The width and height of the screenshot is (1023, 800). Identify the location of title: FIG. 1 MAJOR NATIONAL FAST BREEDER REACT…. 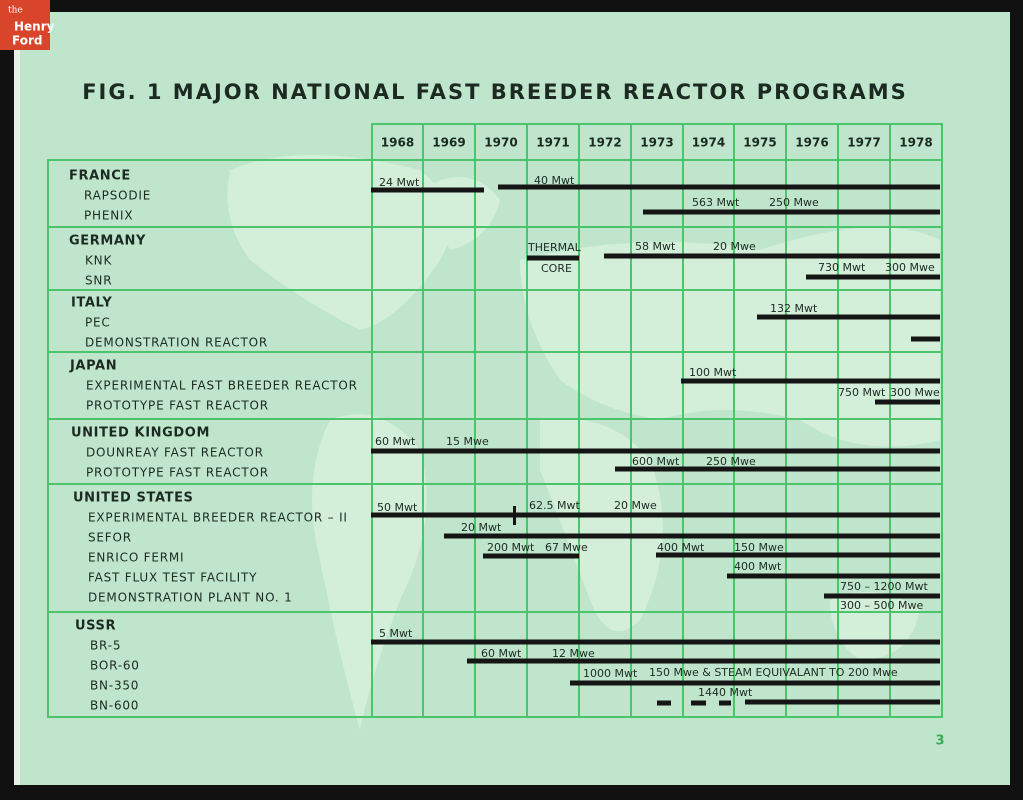
(495, 92).